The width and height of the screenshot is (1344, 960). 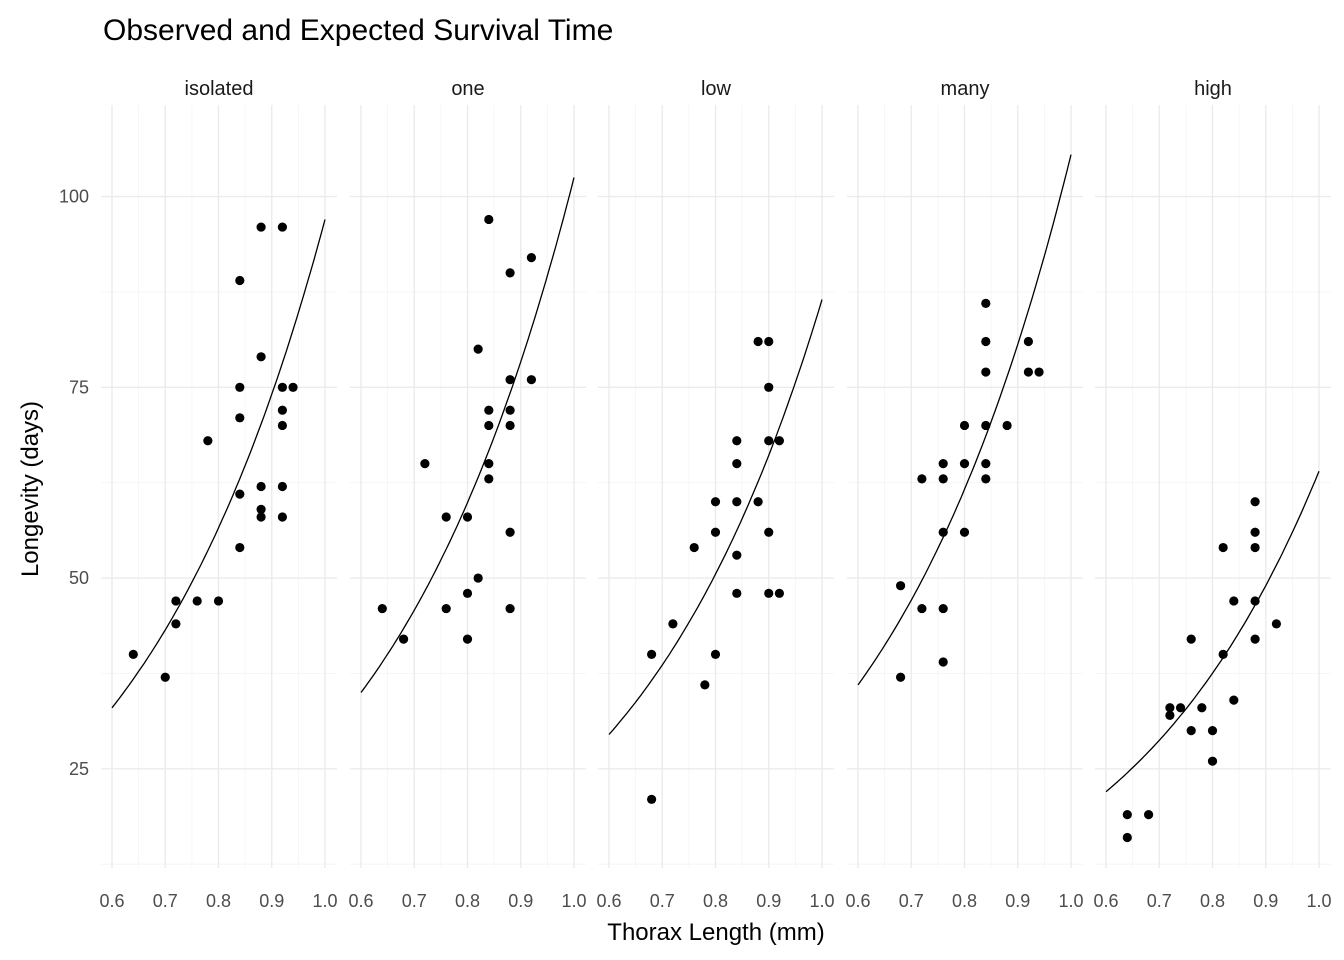 I want to click on facet-label-low: low, so click(x=716, y=89).